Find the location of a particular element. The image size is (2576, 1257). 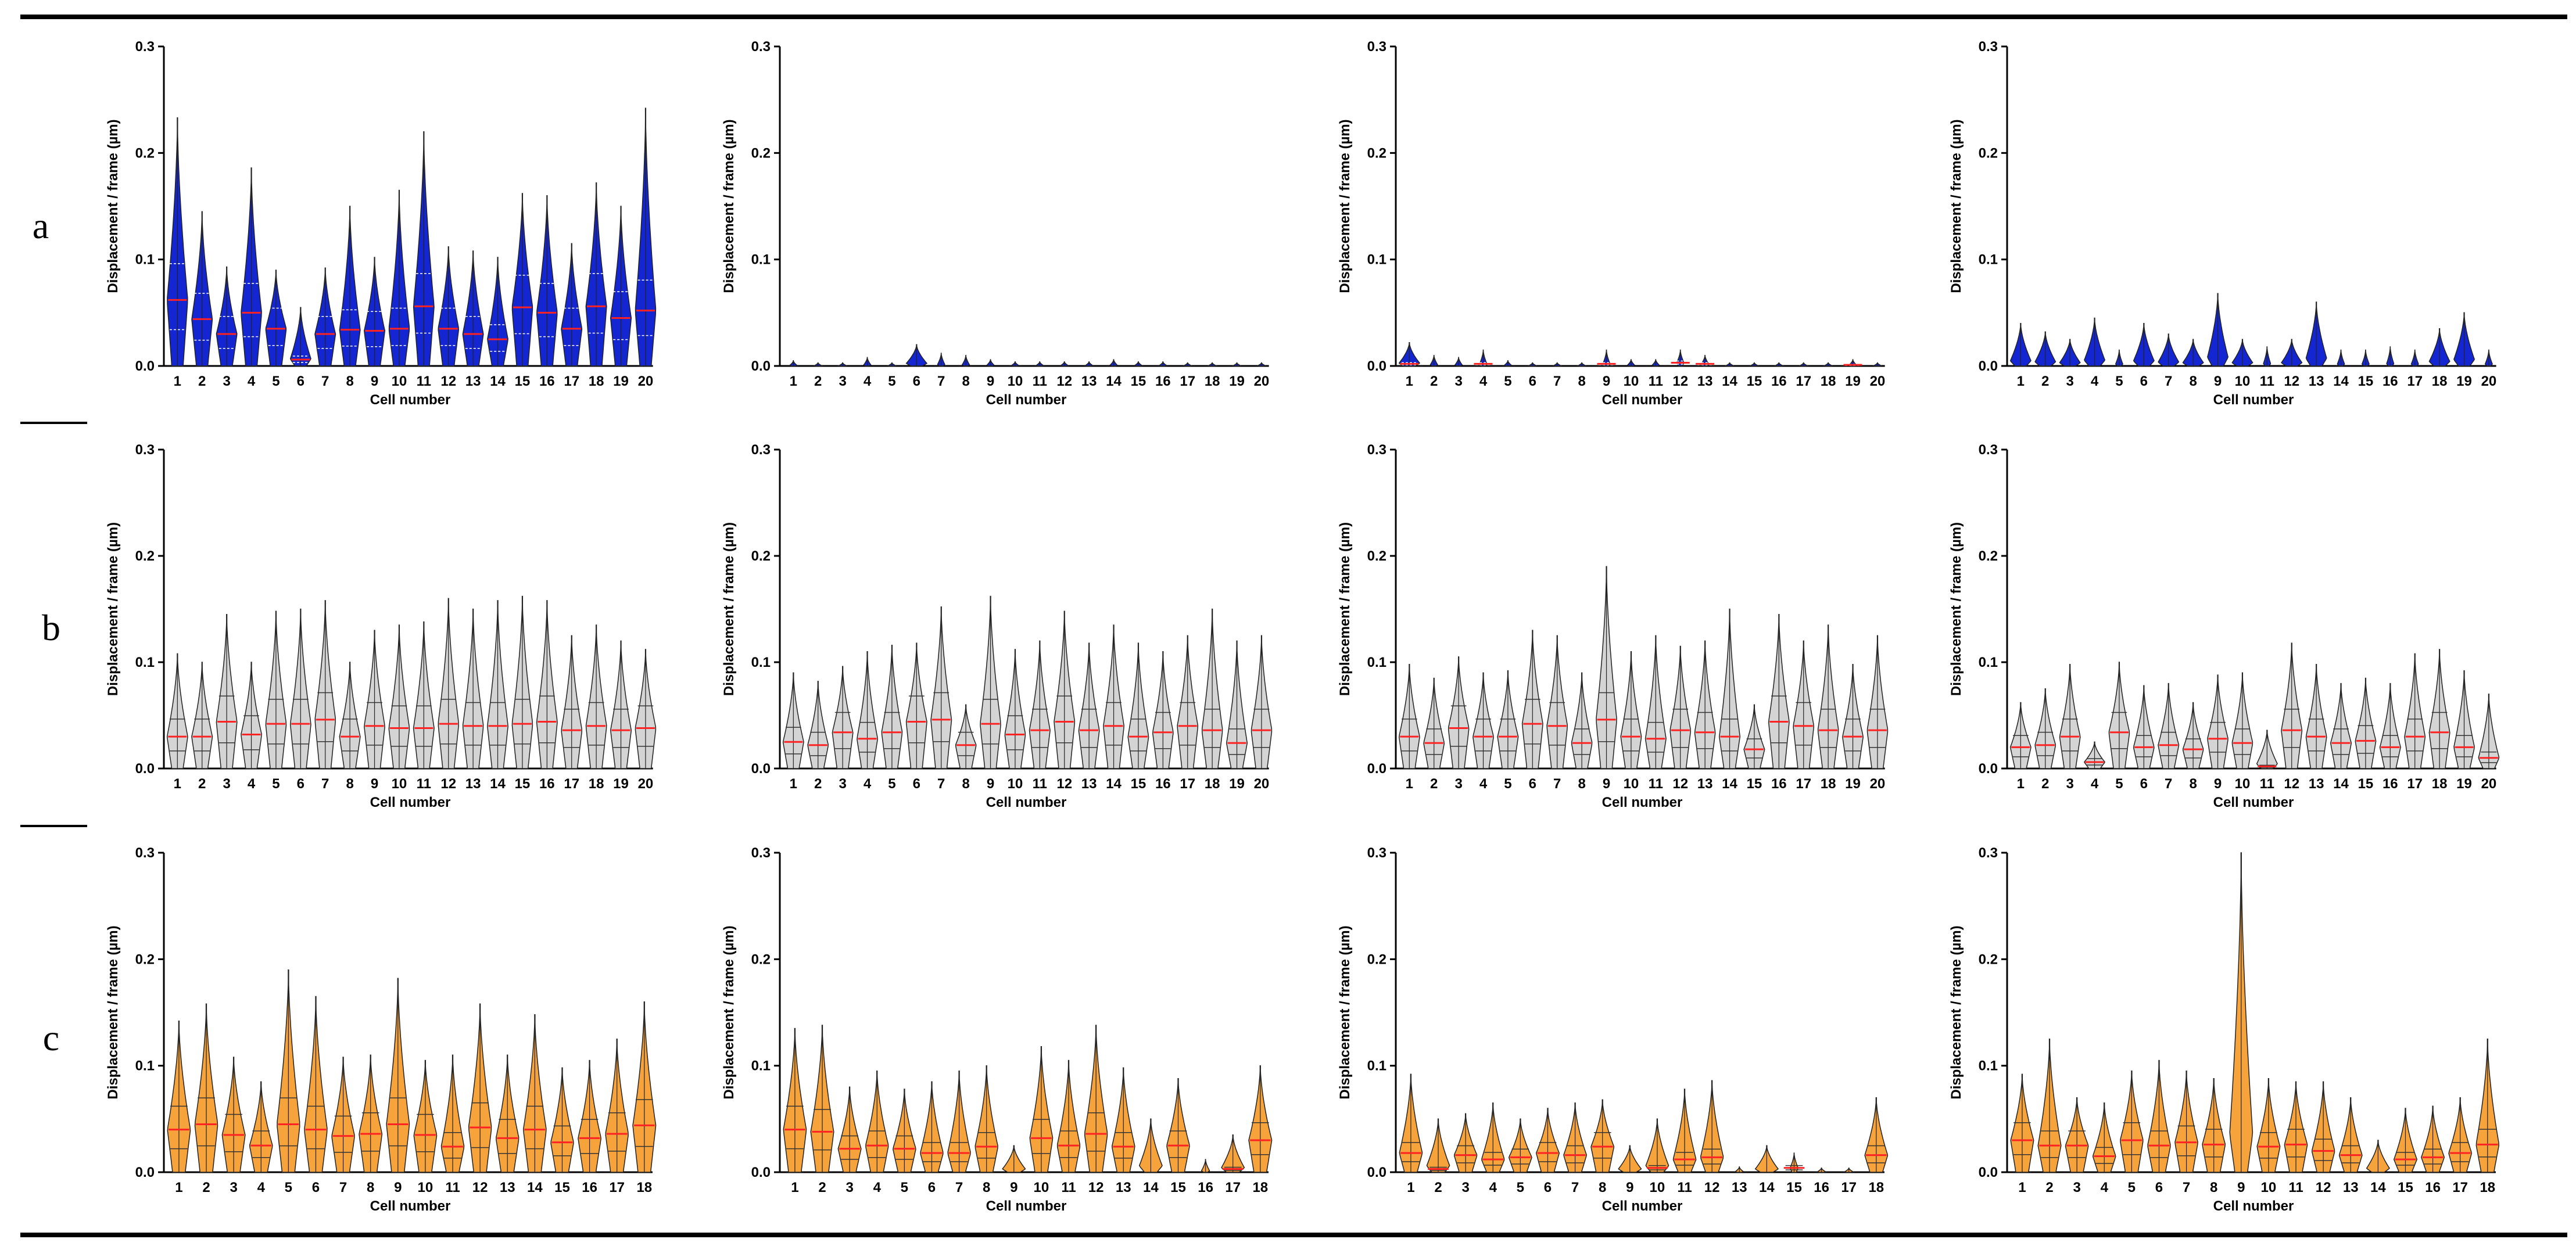

x-tick-label: 16 is located at coordinates (2390, 381).